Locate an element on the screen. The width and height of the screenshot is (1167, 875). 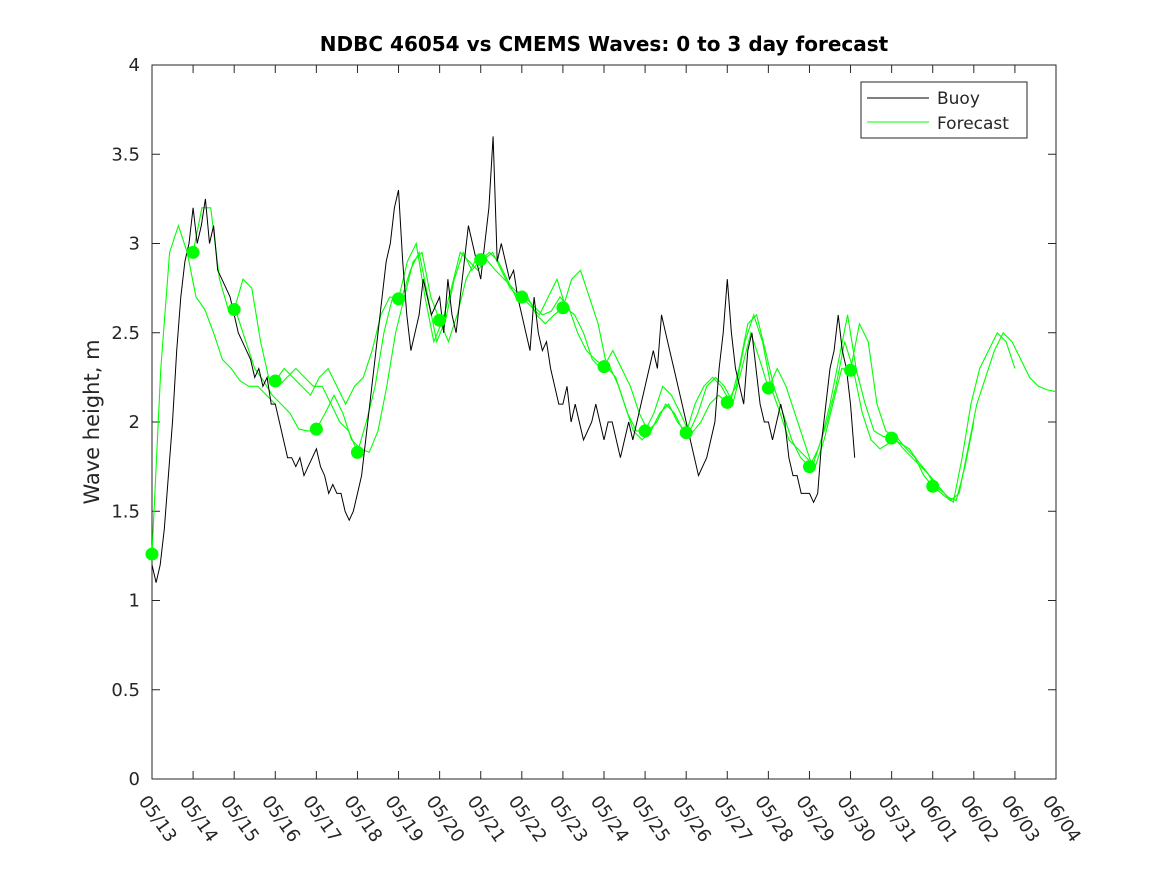
x-tick-label: 05/14 is located at coordinates (198, 819).